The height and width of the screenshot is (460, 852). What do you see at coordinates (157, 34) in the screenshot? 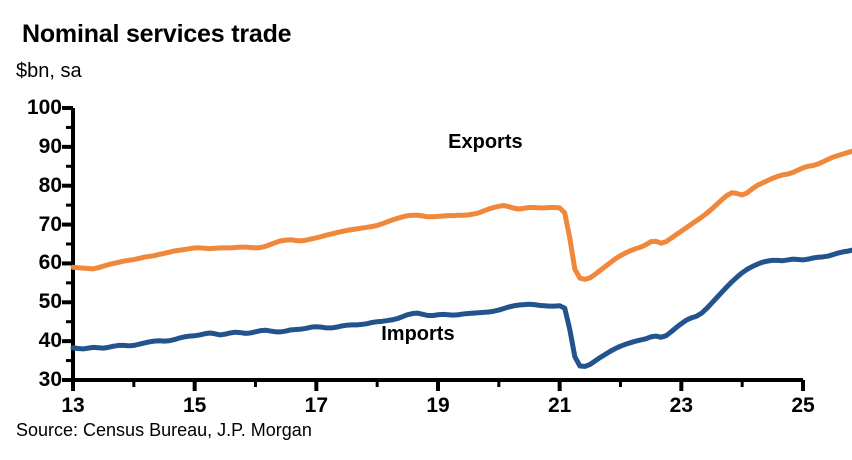
I see `chart-title: Nominal services trade` at bounding box center [157, 34].